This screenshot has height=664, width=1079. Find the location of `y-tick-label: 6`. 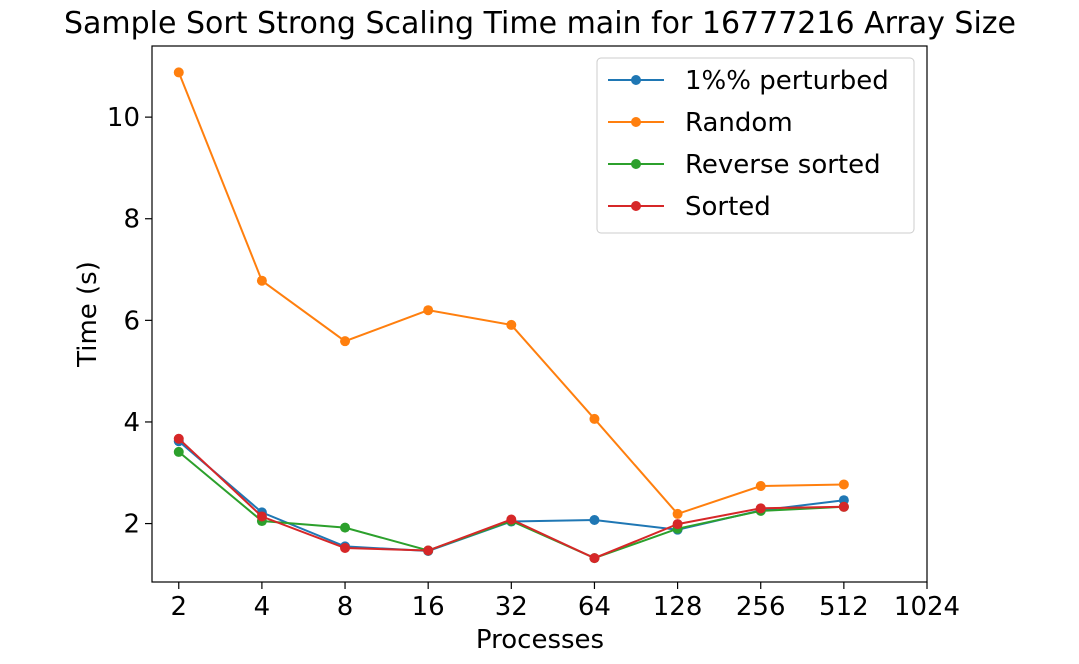

y-tick-label: 6 is located at coordinates (131, 321).